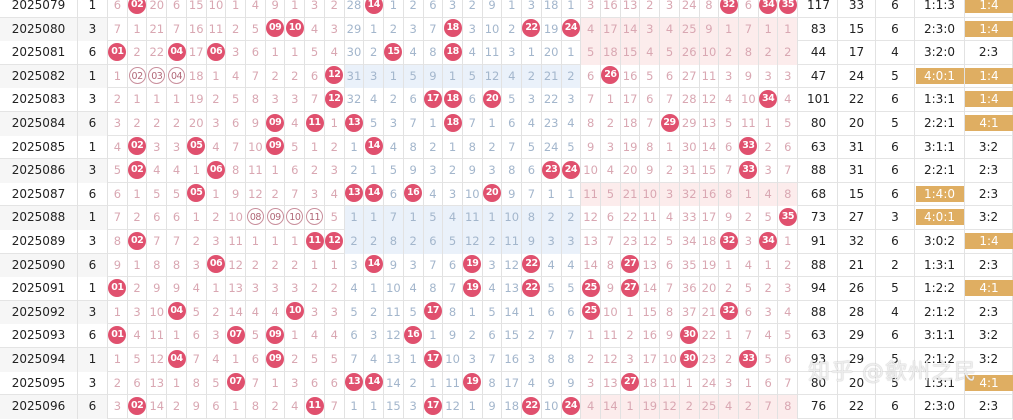 The image size is (1013, 420). Describe the element at coordinates (939, 335) in the screenshot. I see `stat-value: 3:1:1` at that location.